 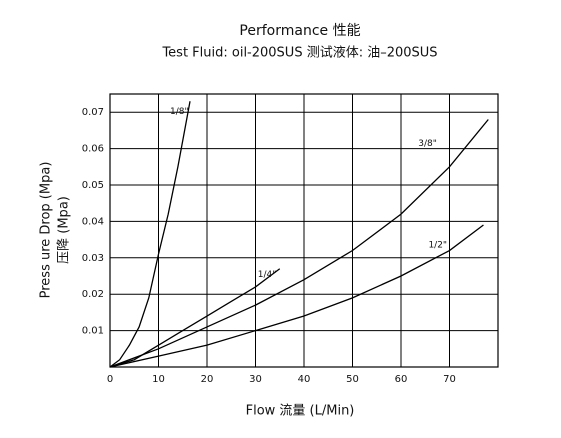 I want to click on series-label: 1/4", so click(x=267, y=275).